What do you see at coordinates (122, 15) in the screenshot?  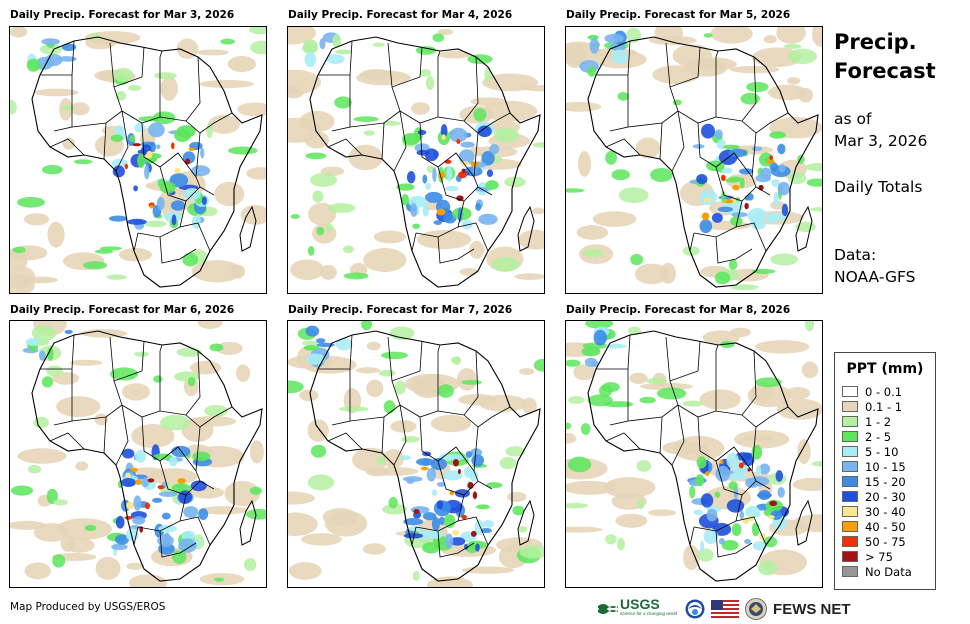 I see `panel-title-mar-3: Daily Precip. Forecast for Mar 3, 2026` at bounding box center [122, 15].